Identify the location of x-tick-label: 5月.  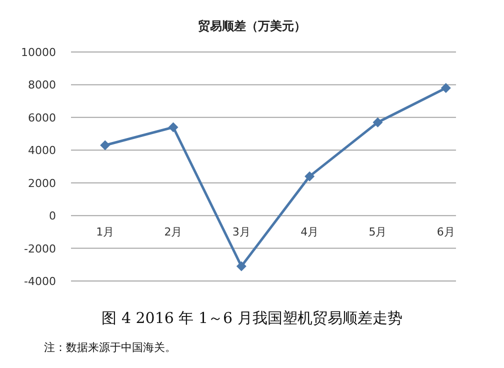
(377, 232).